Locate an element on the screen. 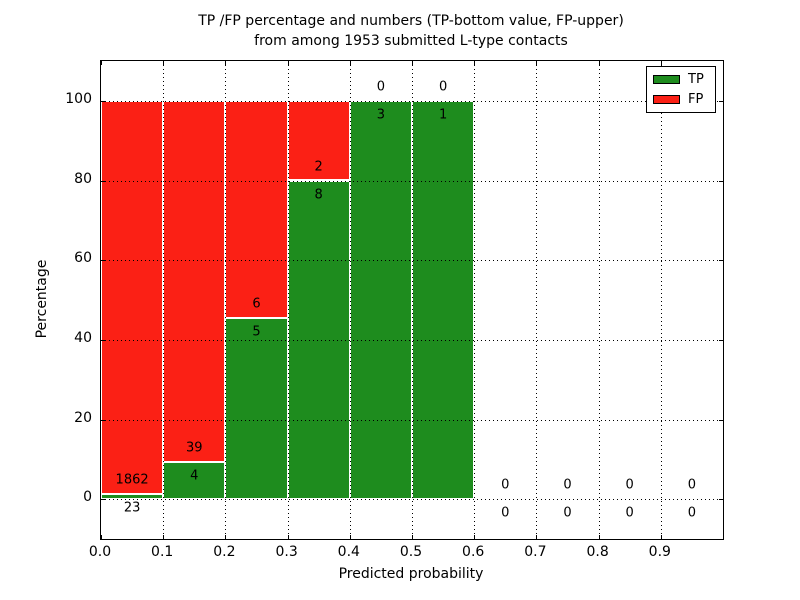 Image resolution: width=800 pixels, height=600 pixels. y-tick-label: 0 is located at coordinates (87, 497).